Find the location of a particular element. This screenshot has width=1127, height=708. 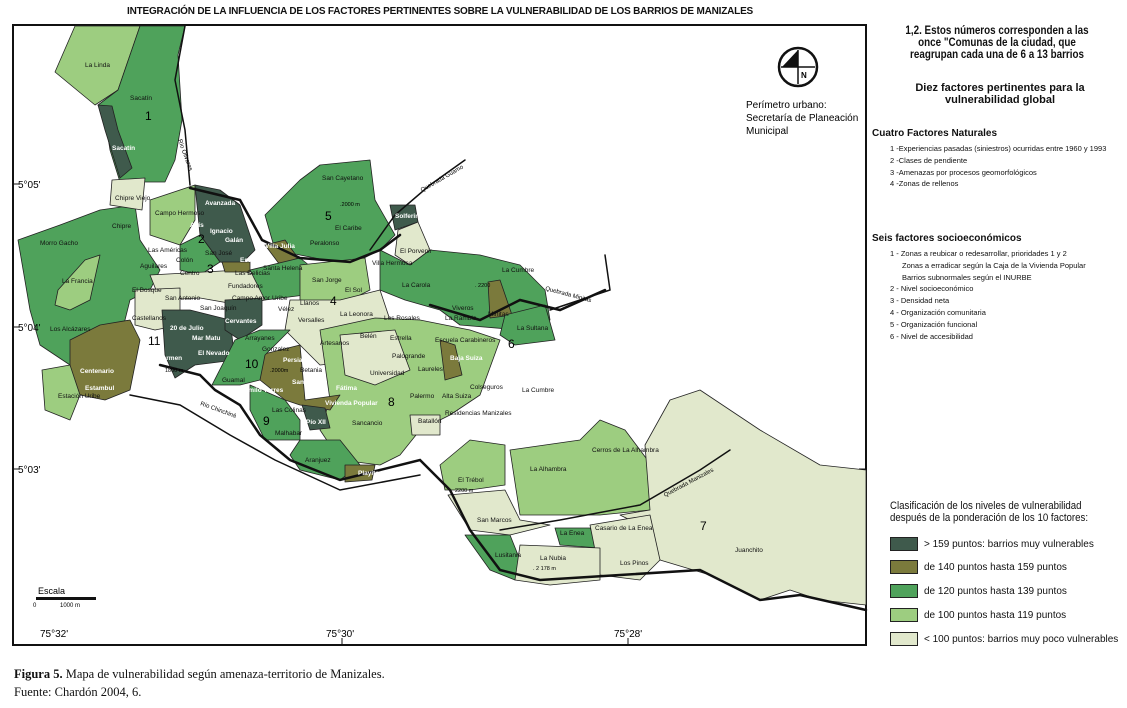

elevation-label: .2000 m is located at coordinates (350, 205).